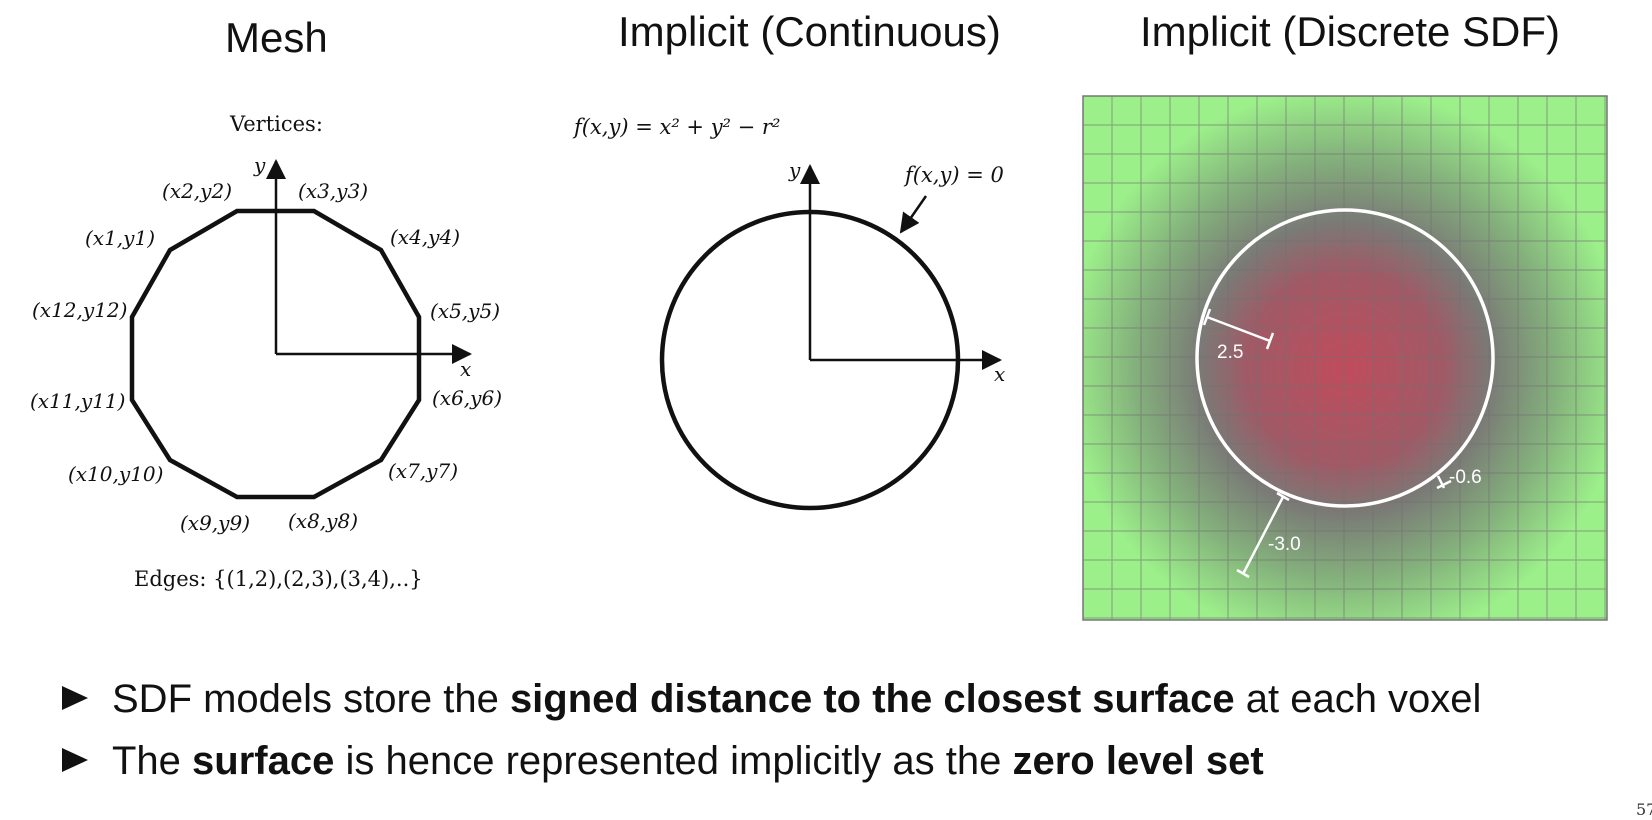  What do you see at coordinates (1465, 477) in the screenshot?
I see `distance-label: -0.6` at bounding box center [1465, 477].